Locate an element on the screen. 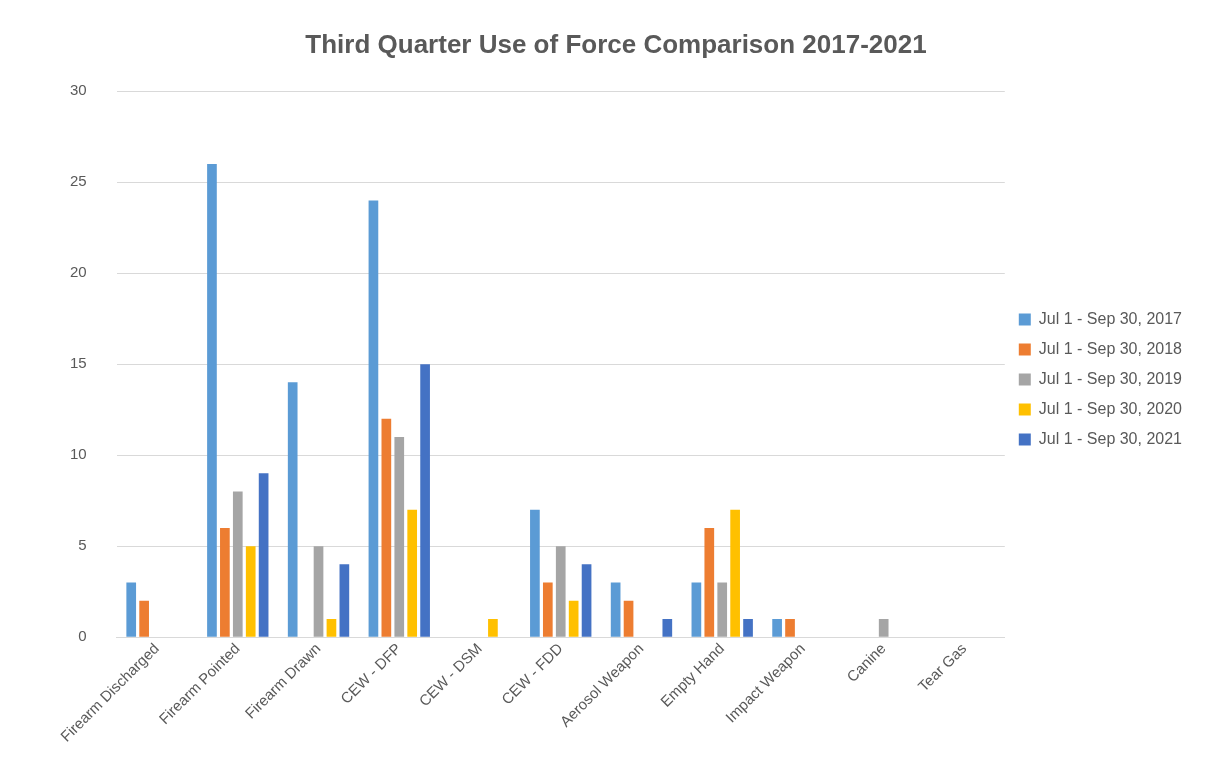  y-tick-label: 20 is located at coordinates (78, 272).